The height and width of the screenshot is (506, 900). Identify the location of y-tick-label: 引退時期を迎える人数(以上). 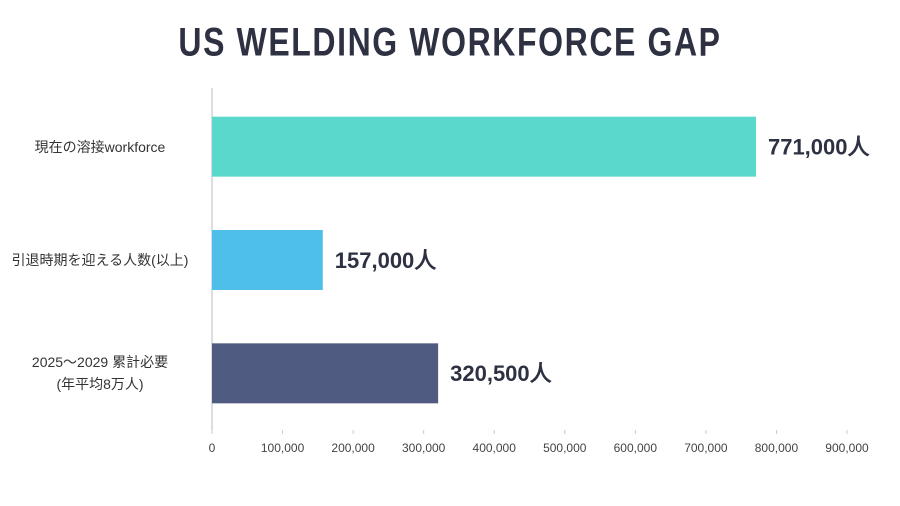
(100, 260).